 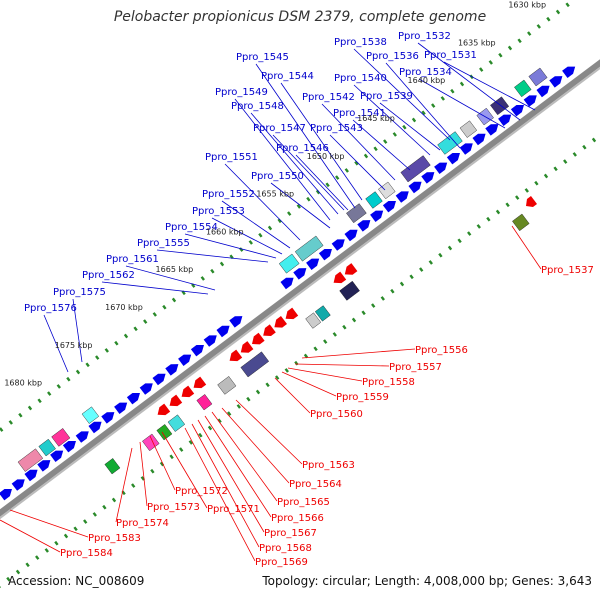 I want to click on reverse-gene-label: Ppro_1569, so click(x=281, y=562).